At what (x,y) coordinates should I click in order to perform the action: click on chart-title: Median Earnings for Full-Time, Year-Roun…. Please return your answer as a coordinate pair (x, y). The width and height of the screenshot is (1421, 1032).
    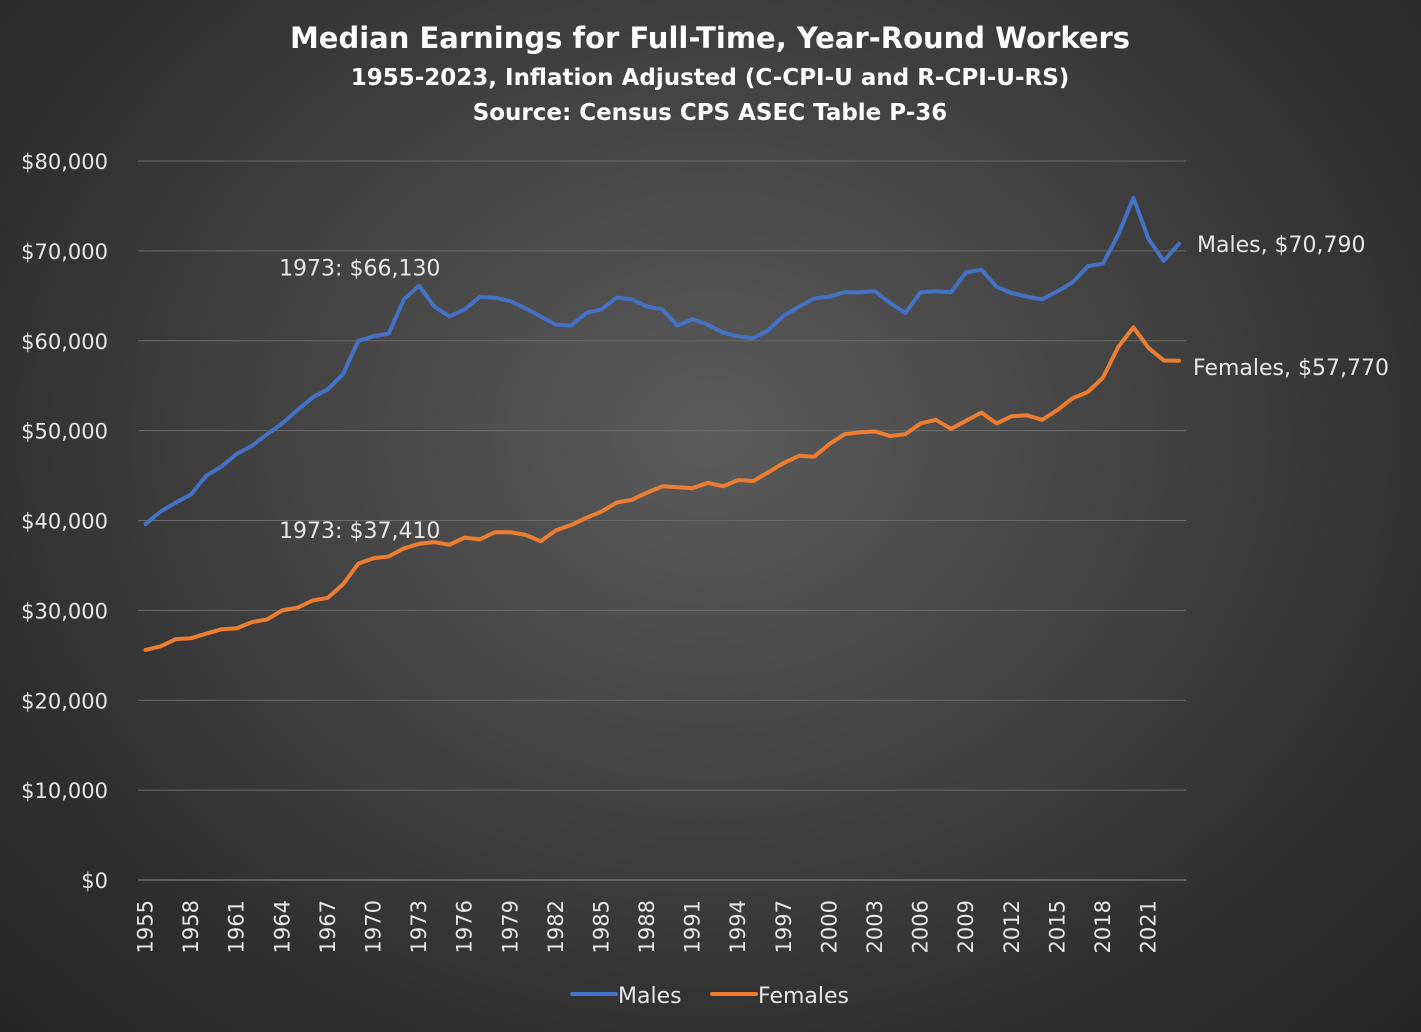
    Looking at the image, I should click on (710, 38).